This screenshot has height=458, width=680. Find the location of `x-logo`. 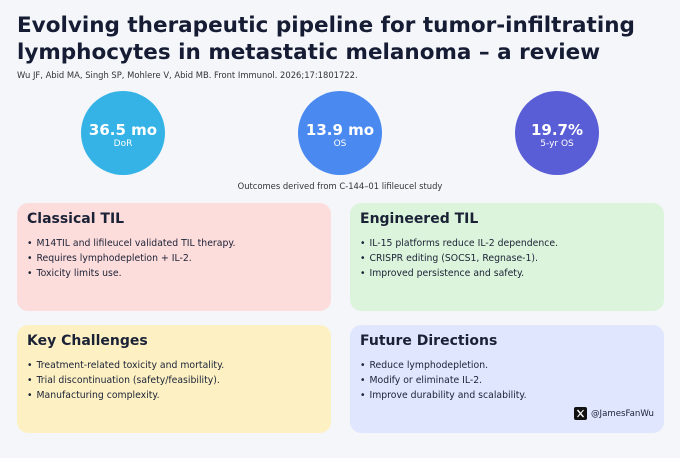

x-logo is located at coordinates (580, 413).